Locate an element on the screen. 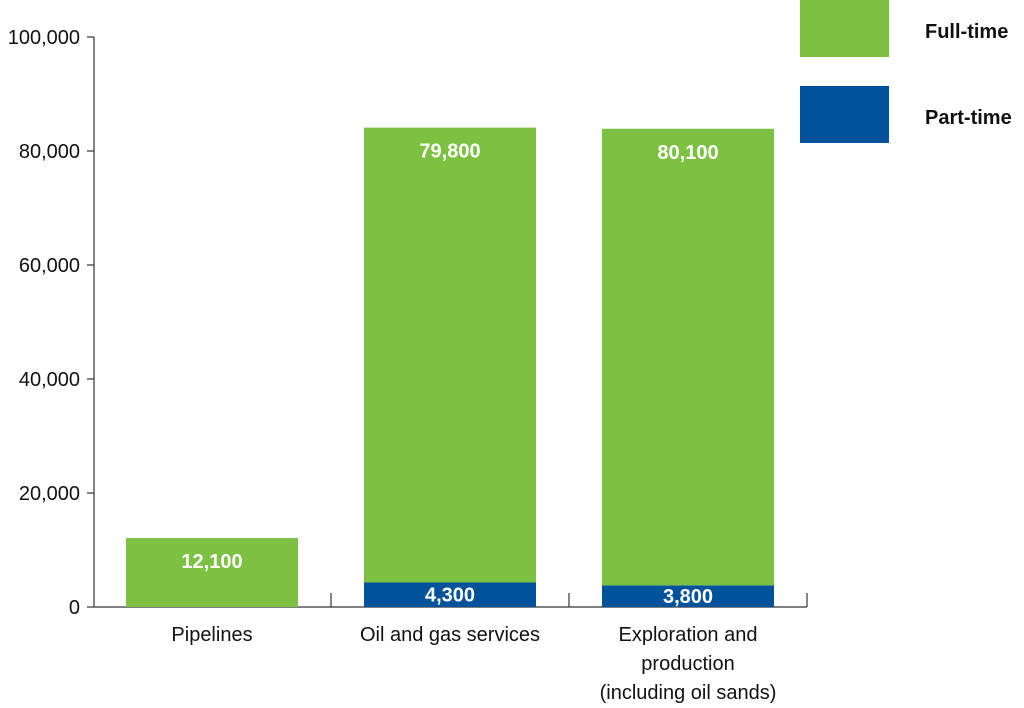 This screenshot has width=1024, height=708. category-label: Pipelines is located at coordinates (211, 635).